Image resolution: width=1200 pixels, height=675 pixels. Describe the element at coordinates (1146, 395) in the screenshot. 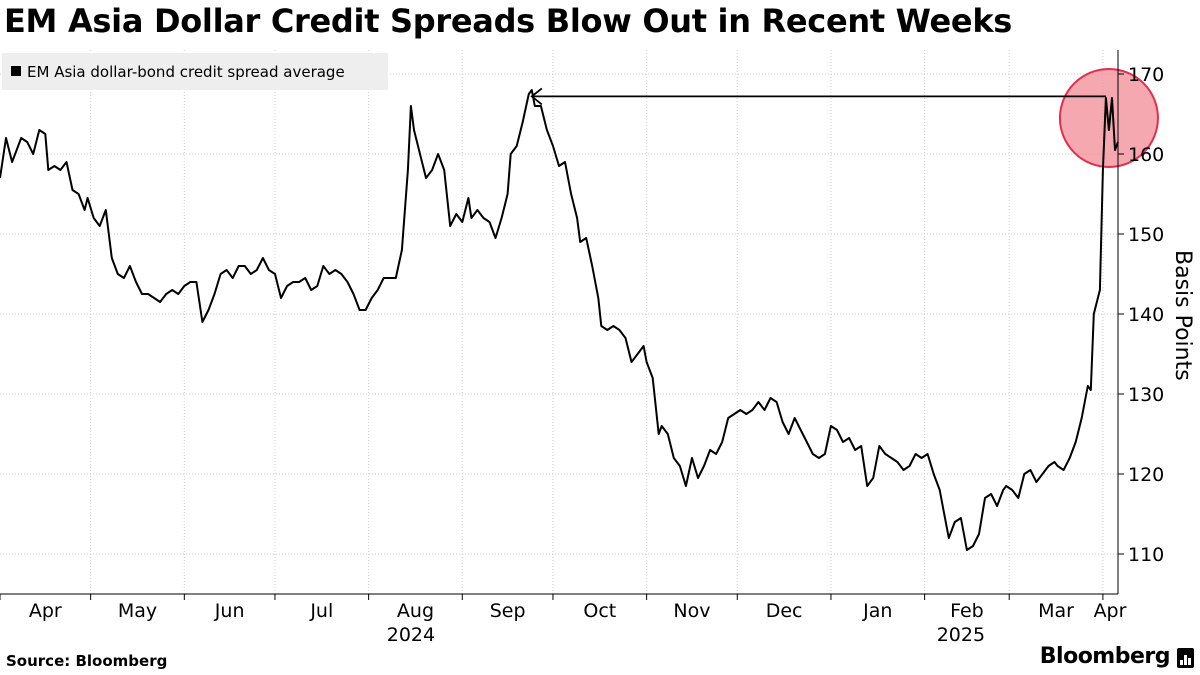

I see `y-tick-label: 130` at that location.